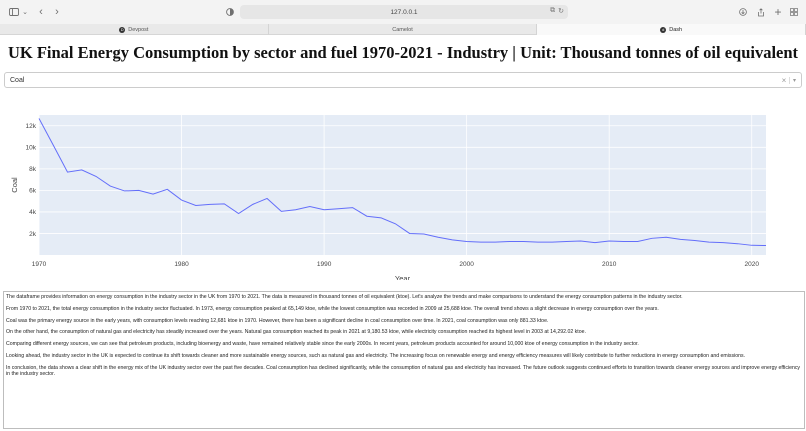 The image size is (806, 431). Describe the element at coordinates (784, 80) in the screenshot. I see `clear-icon: ×` at that location.